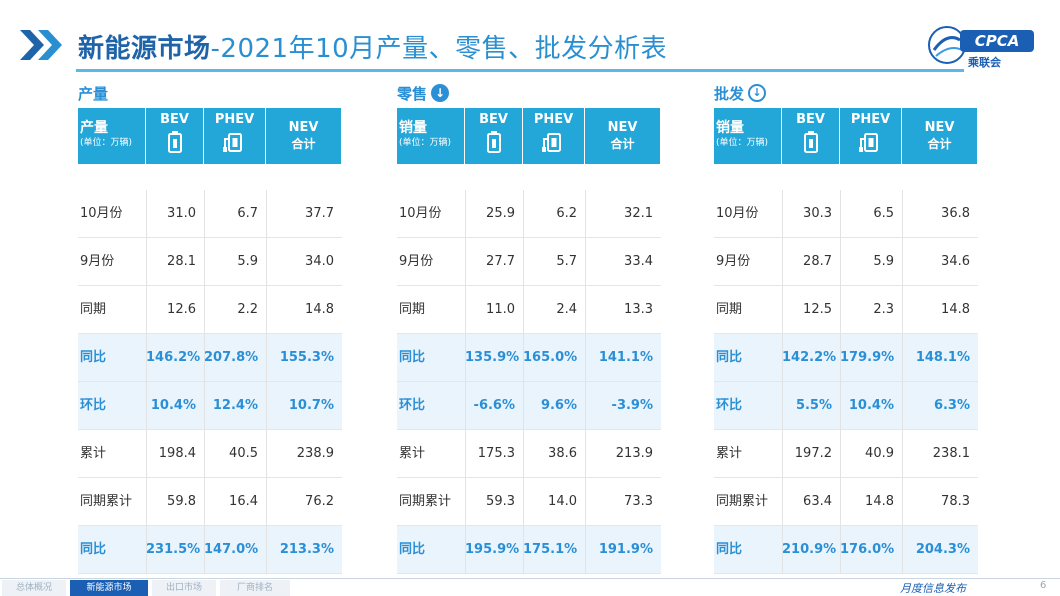 This screenshot has height=596, width=1060. I want to click on cell-phev: 6.7, so click(247, 213).